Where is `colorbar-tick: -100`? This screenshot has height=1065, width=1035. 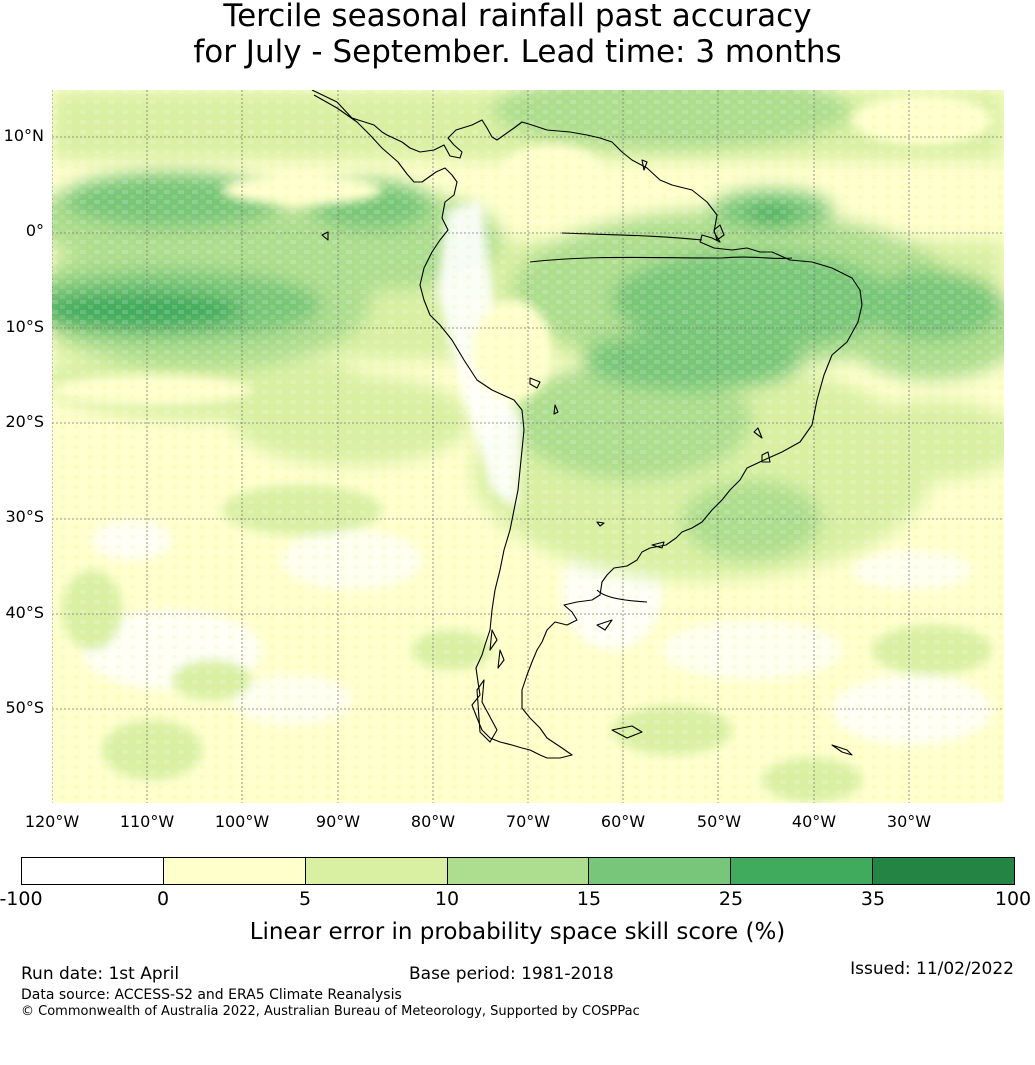
colorbar-tick: -100 is located at coordinates (21, 899).